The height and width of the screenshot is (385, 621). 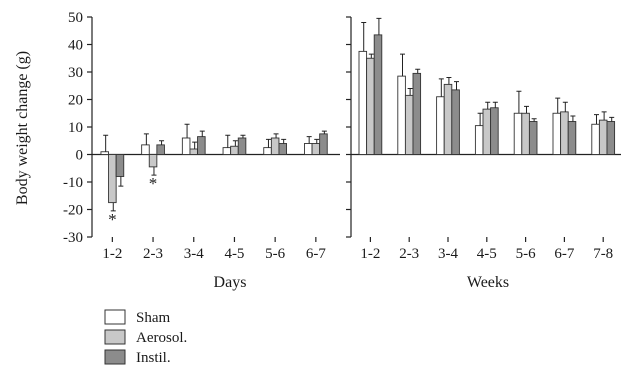 What do you see at coordinates (22, 128) in the screenshot?
I see `y-axis-title: Body weight change (g)` at bounding box center [22, 128].